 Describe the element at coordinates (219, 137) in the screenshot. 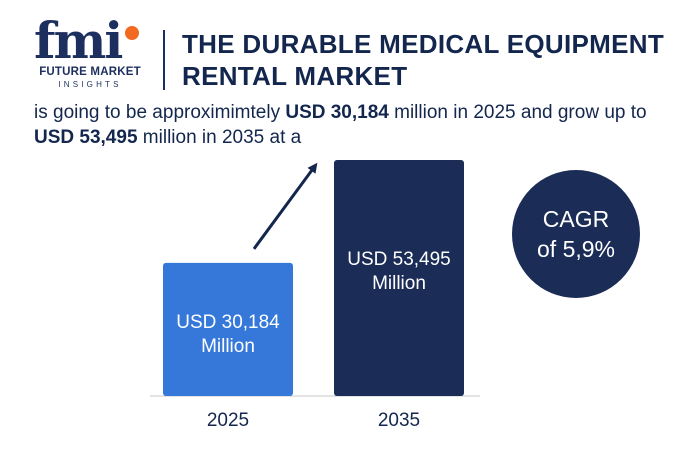

I see `summary-part3: million in 2035 at a` at that location.